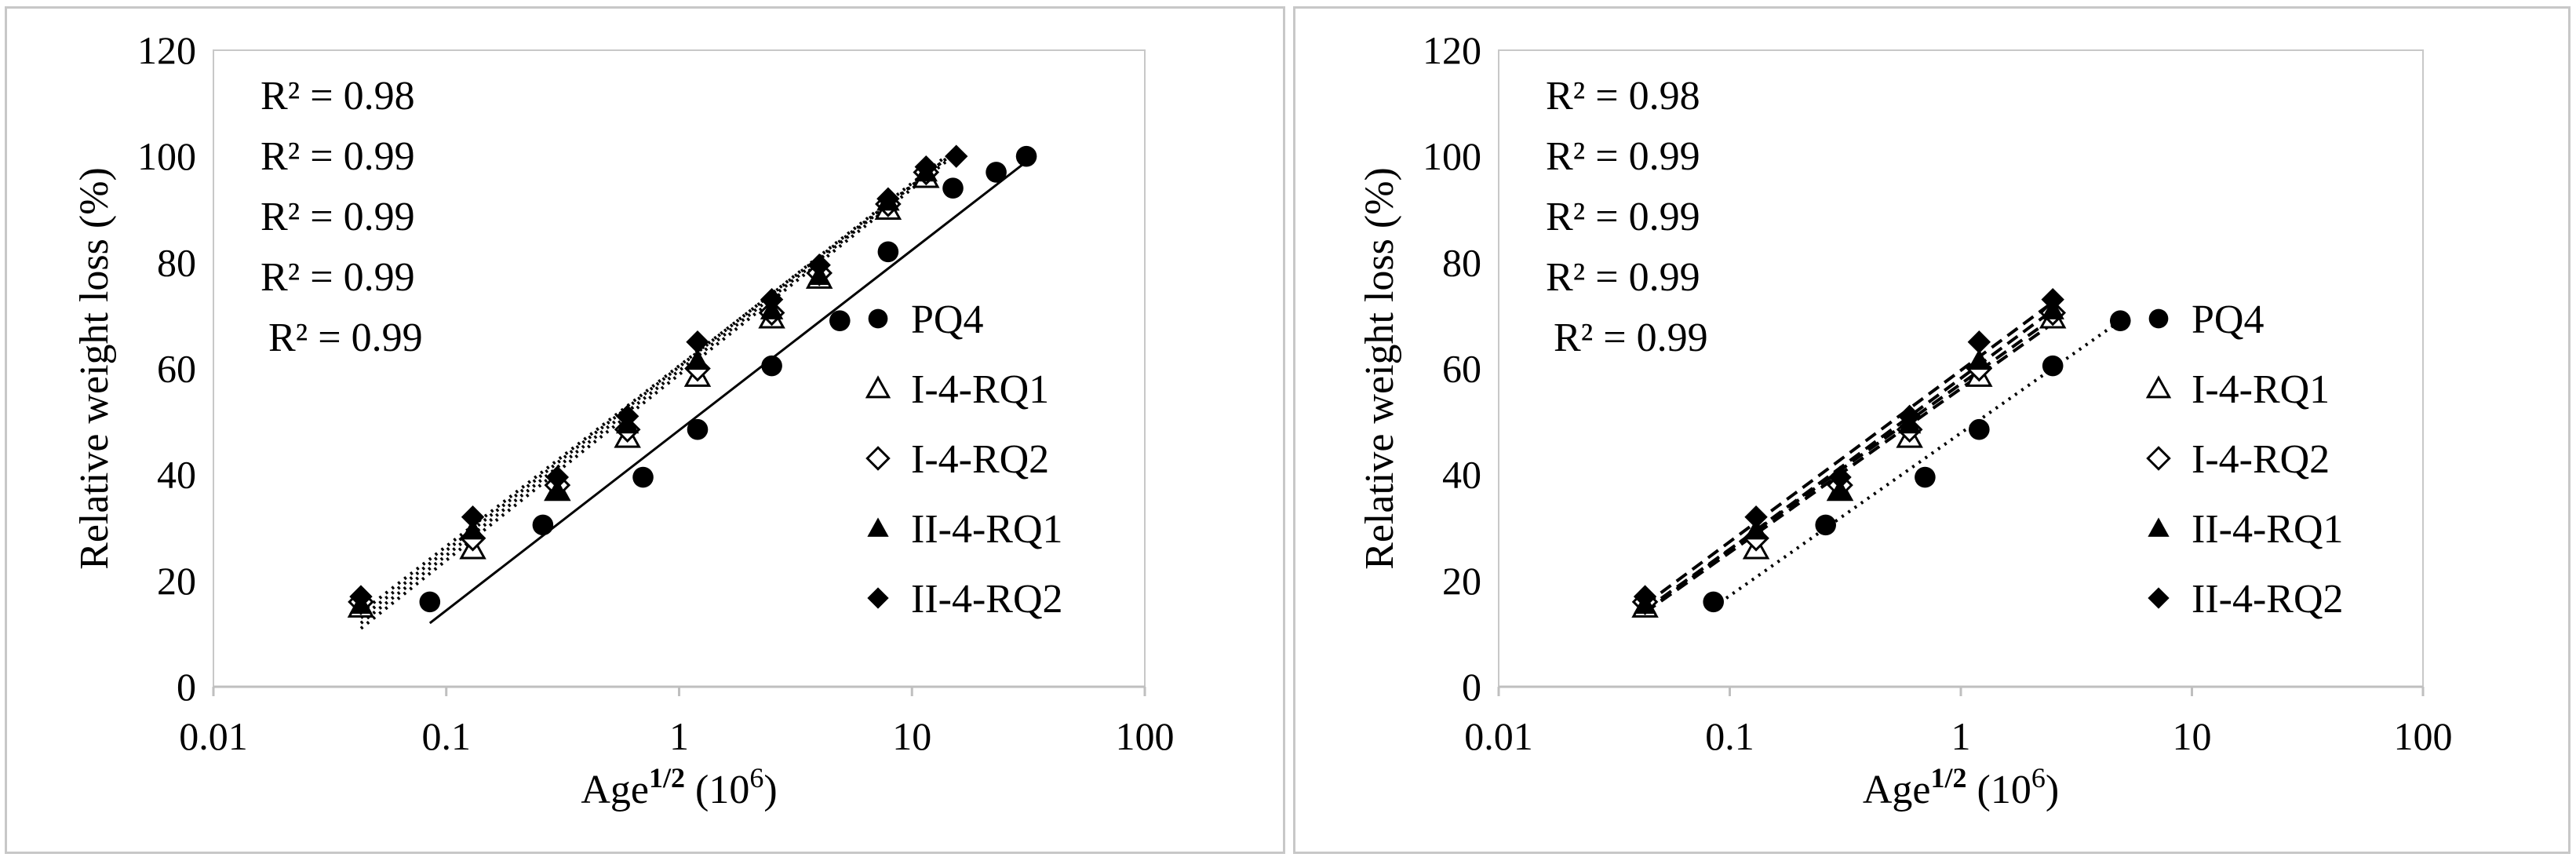 The height and width of the screenshot is (861, 2576). What do you see at coordinates (2423, 736) in the screenshot?
I see `chart2-x-tick-label: 100` at bounding box center [2423, 736].